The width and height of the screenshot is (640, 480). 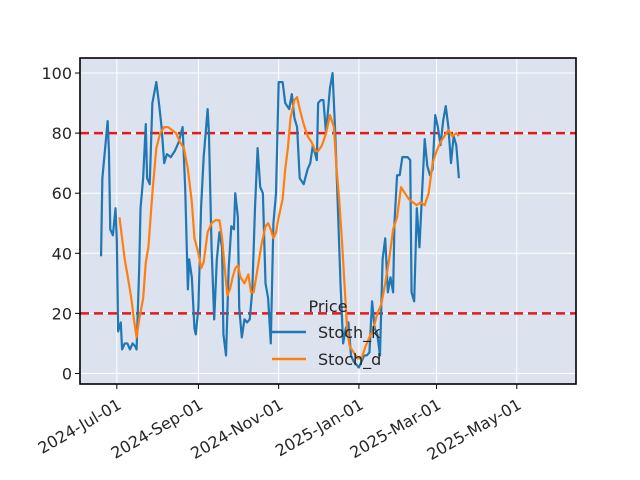 What do you see at coordinates (349, 360) in the screenshot?
I see `legend-label: Stoch_d` at bounding box center [349, 360].